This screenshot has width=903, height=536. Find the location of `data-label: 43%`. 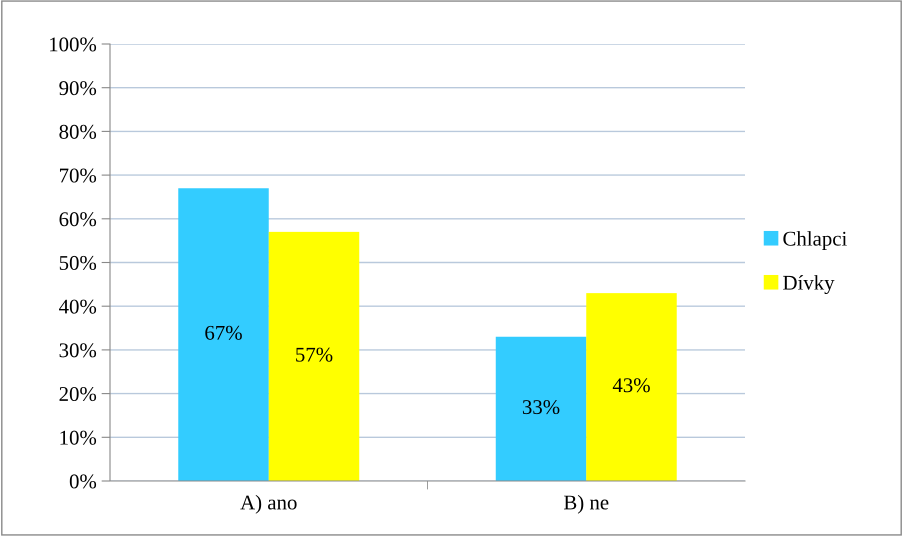

data-label: 43% is located at coordinates (631, 385).